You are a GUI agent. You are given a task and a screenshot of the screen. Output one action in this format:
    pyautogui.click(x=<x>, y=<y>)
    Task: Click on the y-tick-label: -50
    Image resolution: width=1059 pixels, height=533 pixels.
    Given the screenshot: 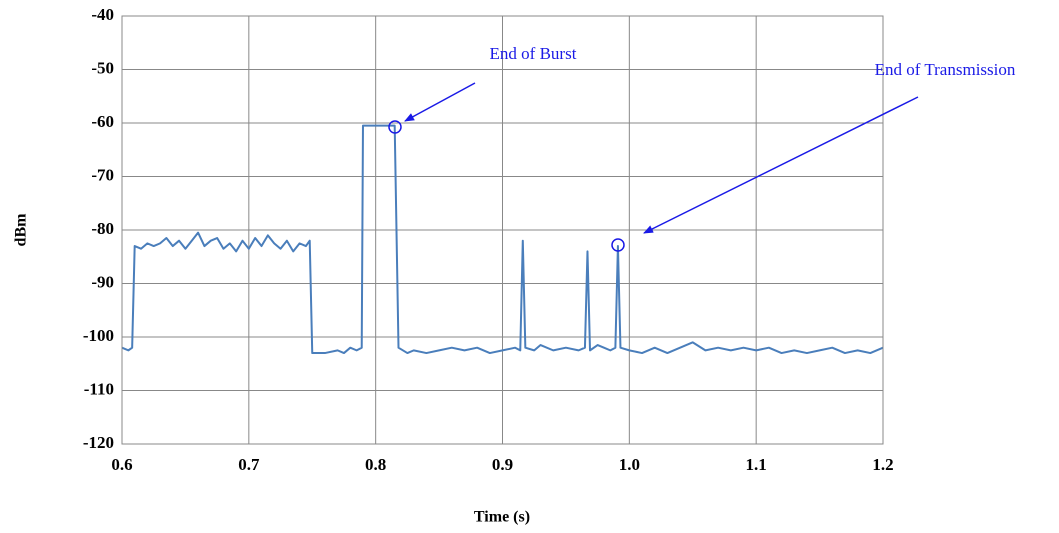 What is the action you would take?
    pyautogui.click(x=102, y=67)
    